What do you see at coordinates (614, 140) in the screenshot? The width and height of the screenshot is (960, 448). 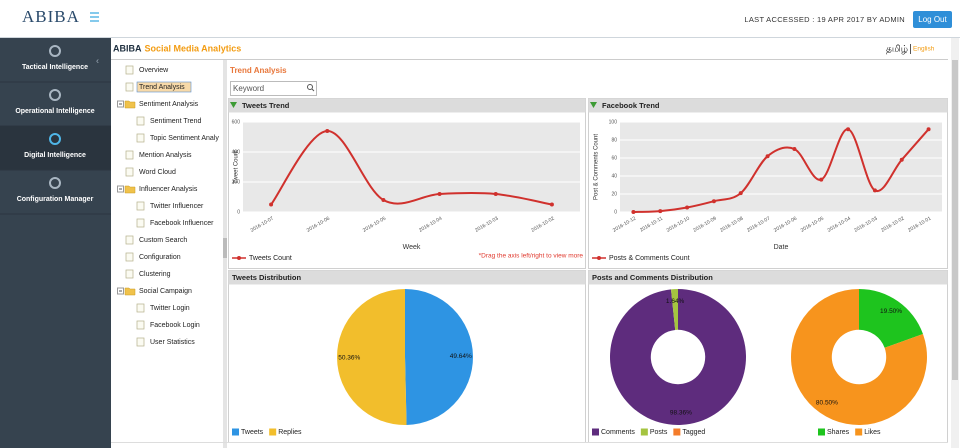 I see `y-tick-label: 80` at bounding box center [614, 140].